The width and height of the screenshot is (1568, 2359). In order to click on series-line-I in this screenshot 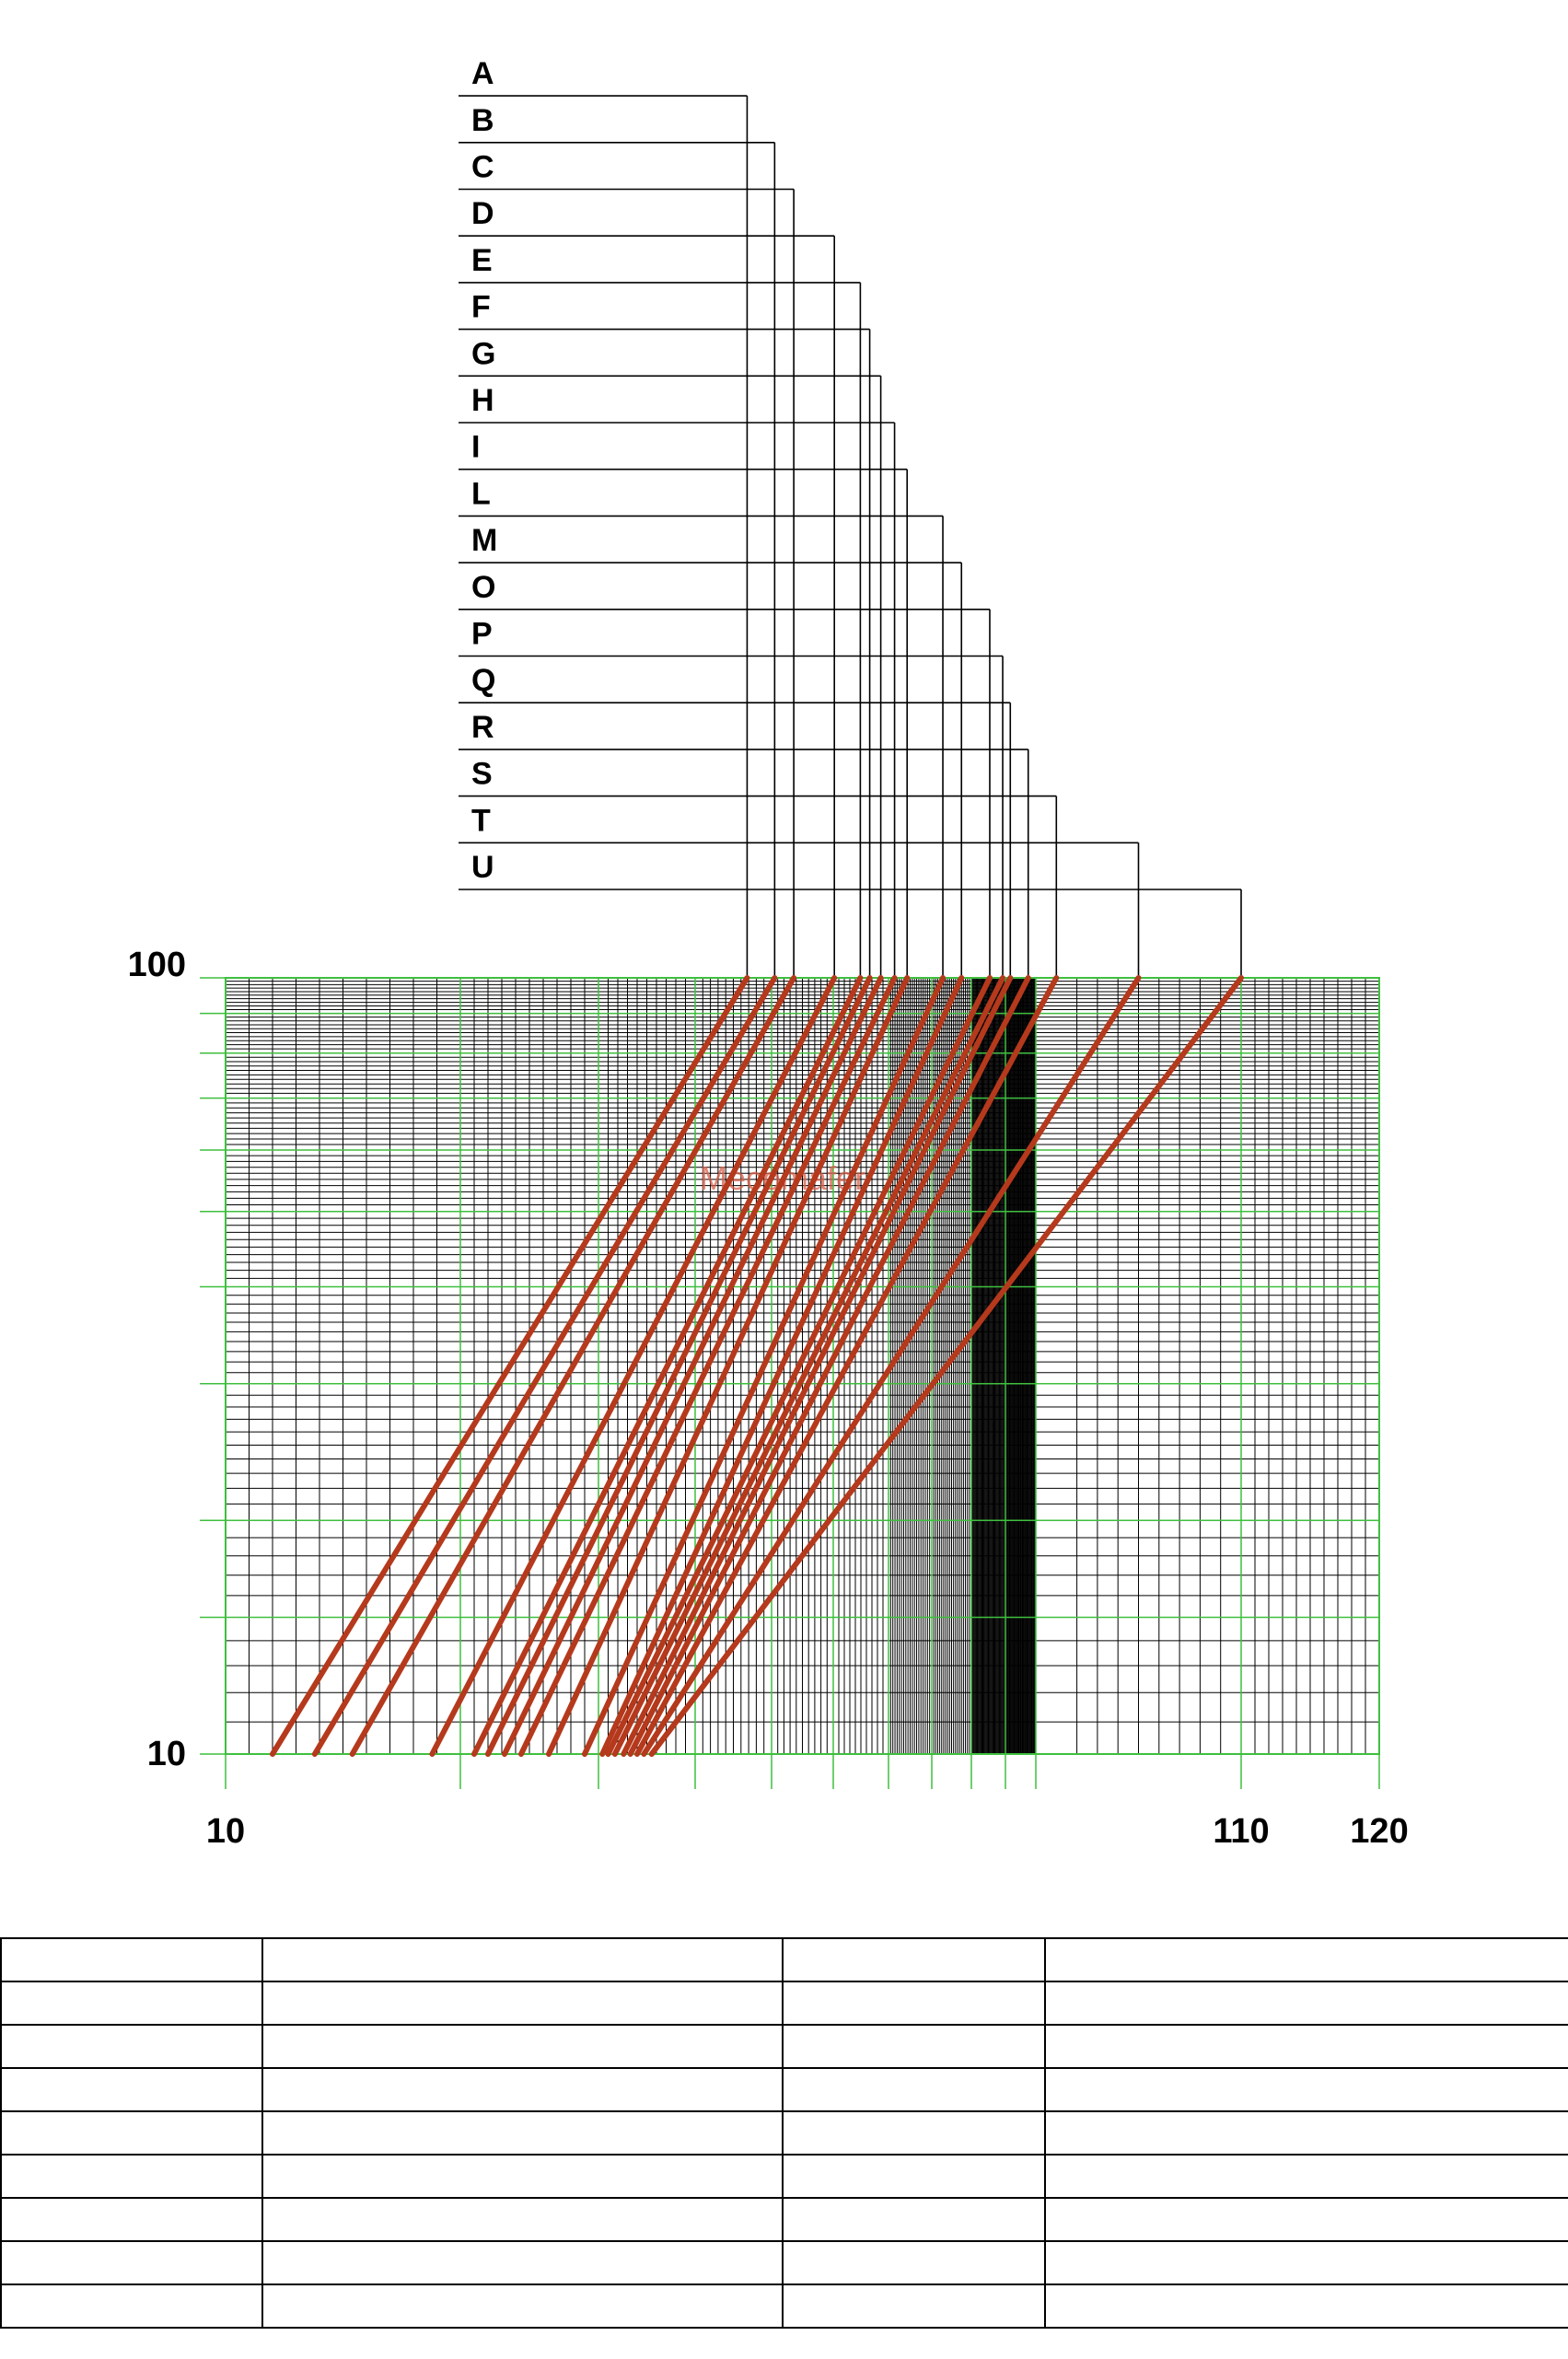, I will do `click(728, 1366)`.